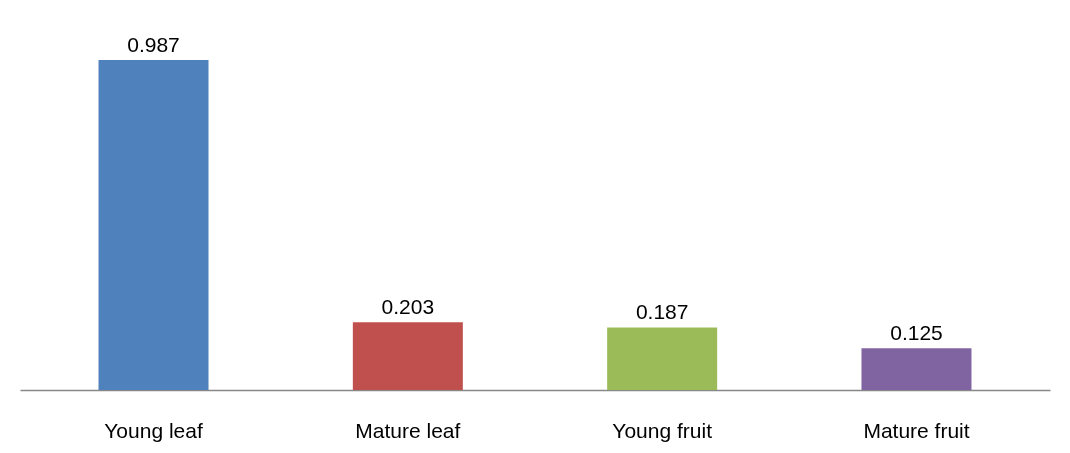 The width and height of the screenshot is (1070, 453). What do you see at coordinates (916, 430) in the screenshot?
I see `x-tick-label: Mature fruit` at bounding box center [916, 430].